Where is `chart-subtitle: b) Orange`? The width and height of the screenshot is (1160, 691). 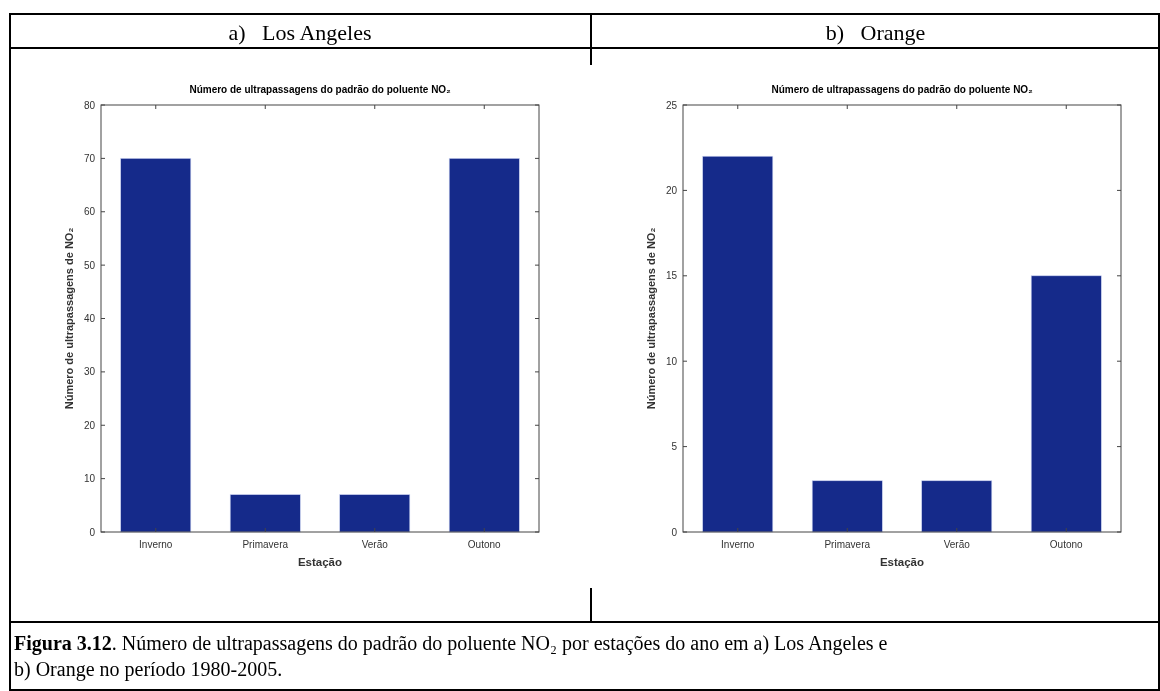
chart-subtitle: b) Orange is located at coordinates (875, 32).